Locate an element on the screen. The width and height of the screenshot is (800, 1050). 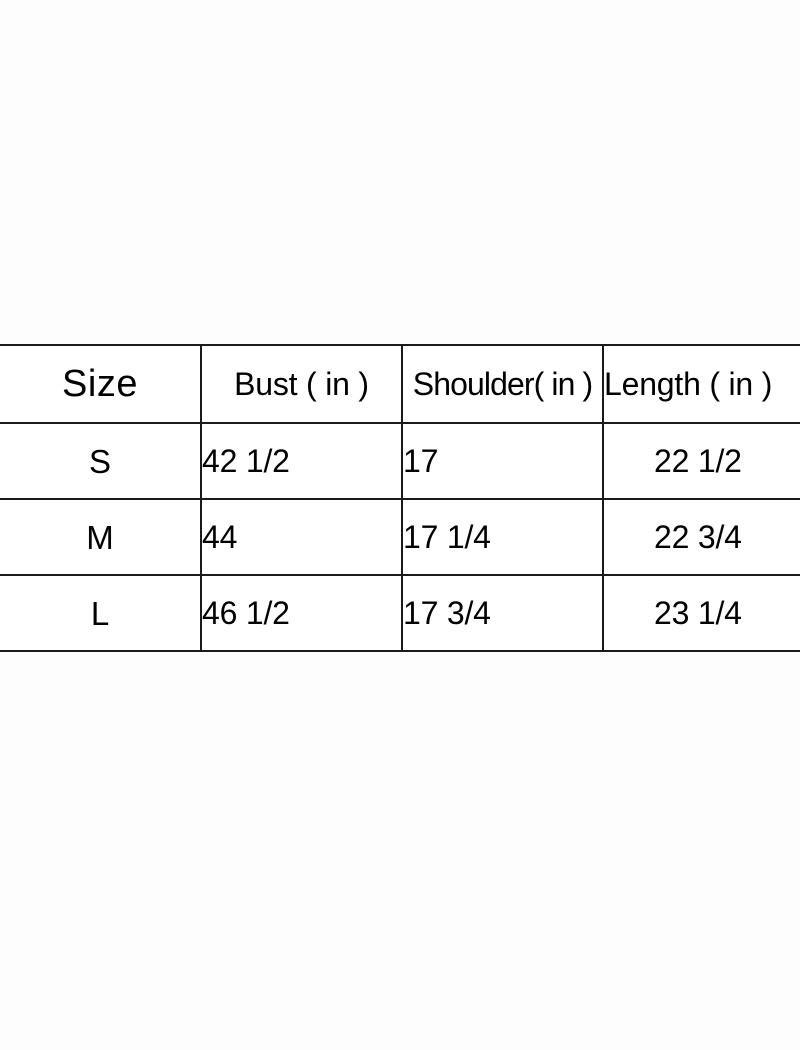
cell-size-m: M is located at coordinates (101, 537).